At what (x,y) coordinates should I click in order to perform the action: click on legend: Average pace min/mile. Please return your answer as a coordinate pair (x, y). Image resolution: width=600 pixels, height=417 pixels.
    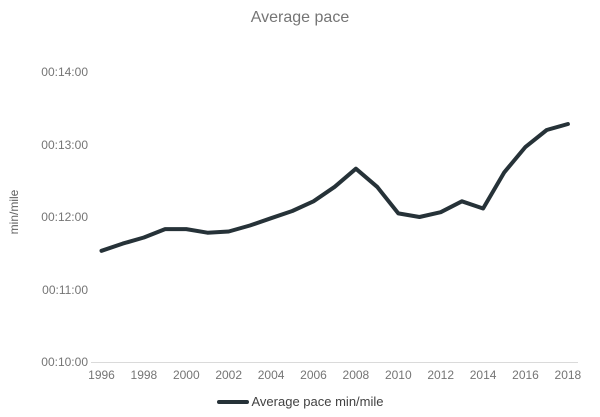
    Looking at the image, I should click on (300, 402).